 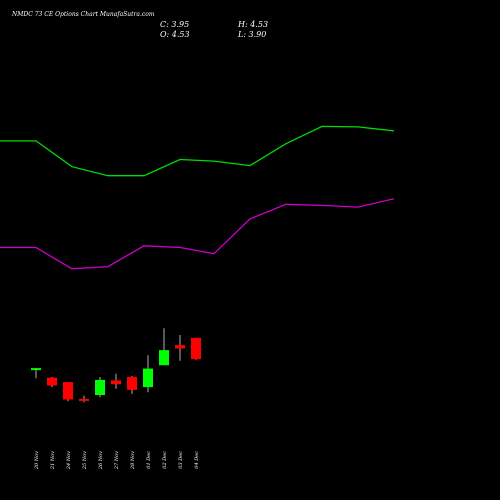 I want to click on lower-band-line, so click(x=197, y=234).